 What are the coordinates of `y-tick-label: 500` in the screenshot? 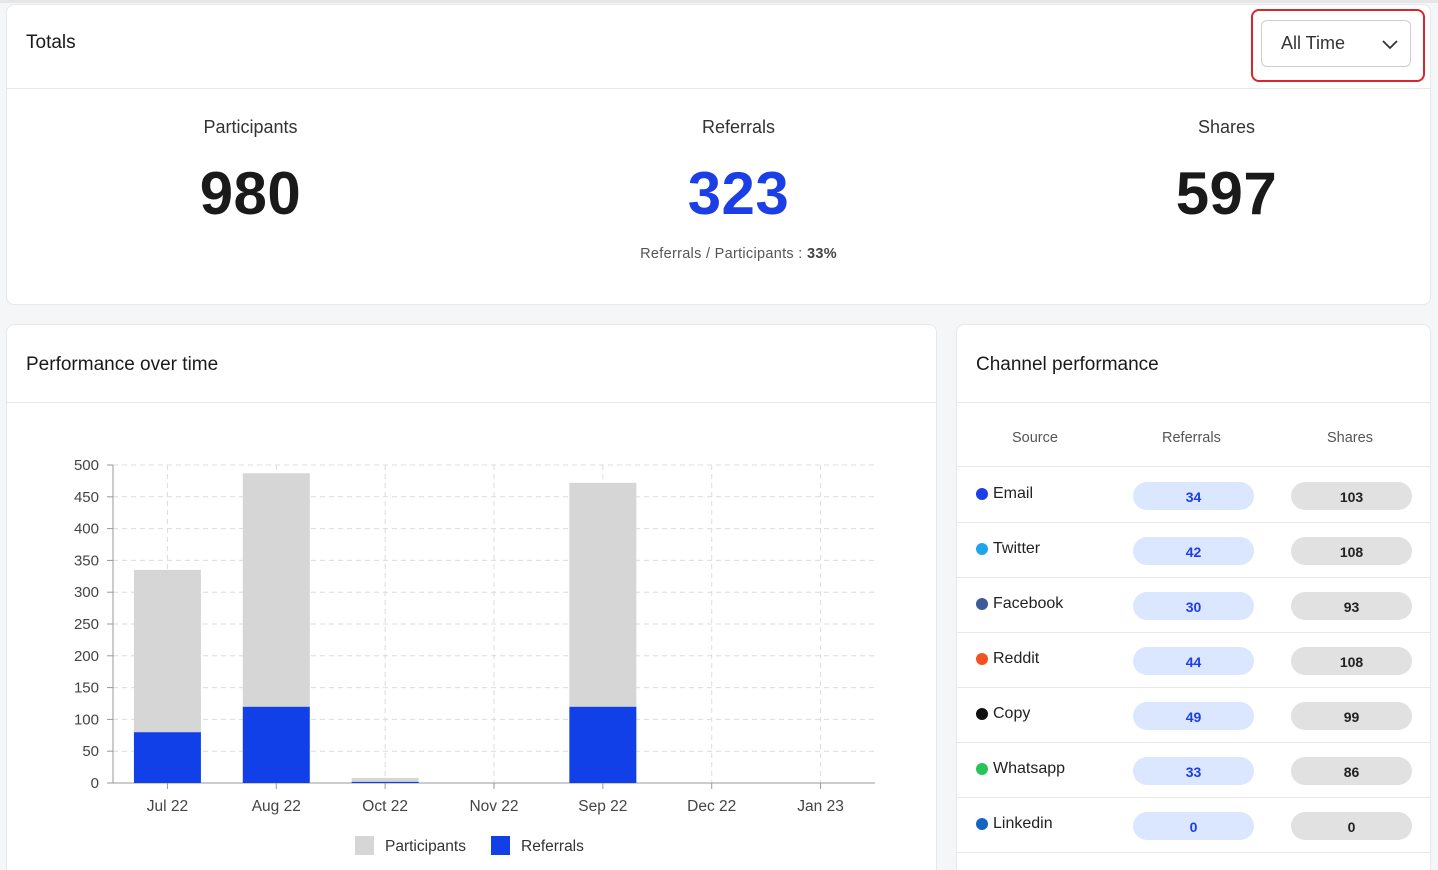 It's located at (86, 465).